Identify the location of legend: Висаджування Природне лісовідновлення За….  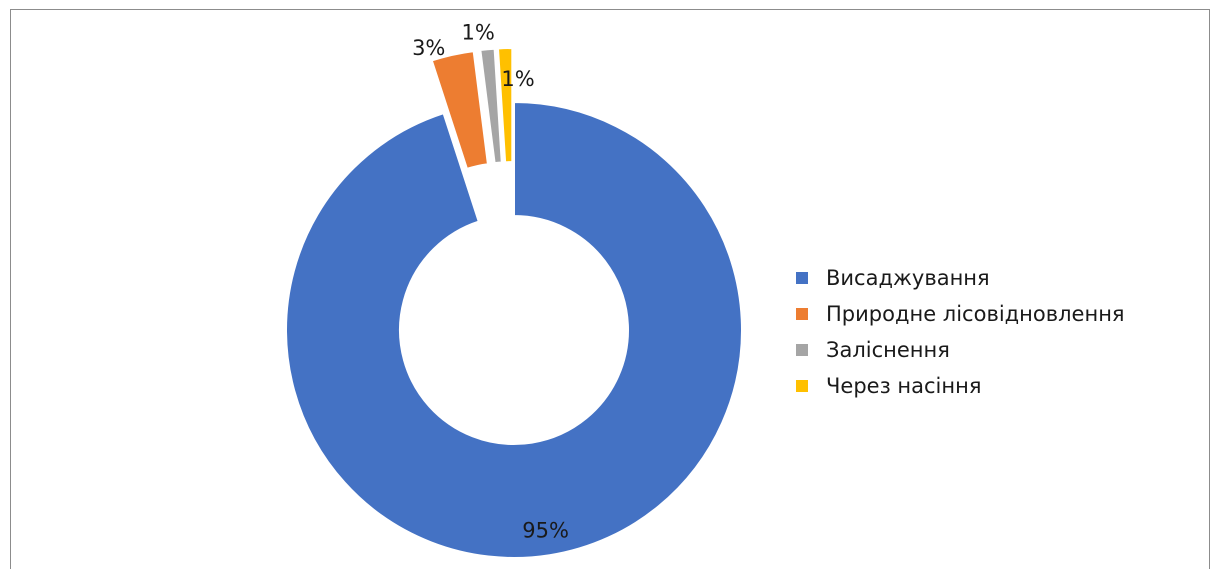
(960, 332).